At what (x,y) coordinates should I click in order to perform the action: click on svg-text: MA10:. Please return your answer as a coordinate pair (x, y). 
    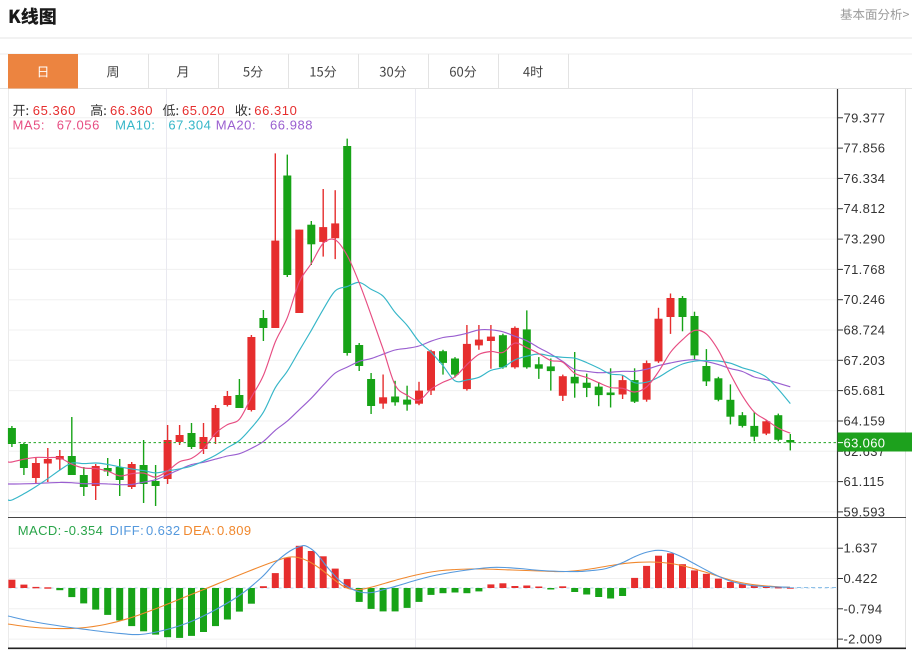
    Looking at the image, I should click on (135, 125).